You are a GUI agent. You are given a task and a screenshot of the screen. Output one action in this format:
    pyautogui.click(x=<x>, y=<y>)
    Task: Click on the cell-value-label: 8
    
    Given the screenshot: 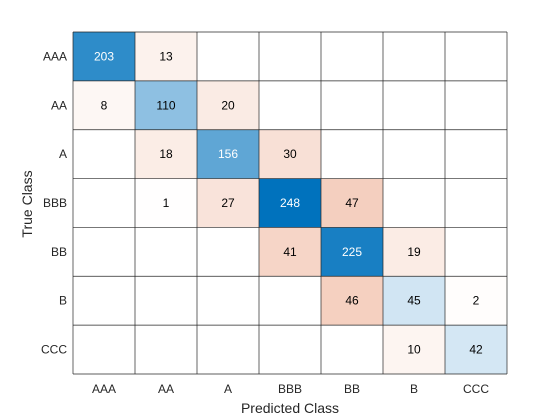 What is the action you would take?
    pyautogui.click(x=104, y=105)
    